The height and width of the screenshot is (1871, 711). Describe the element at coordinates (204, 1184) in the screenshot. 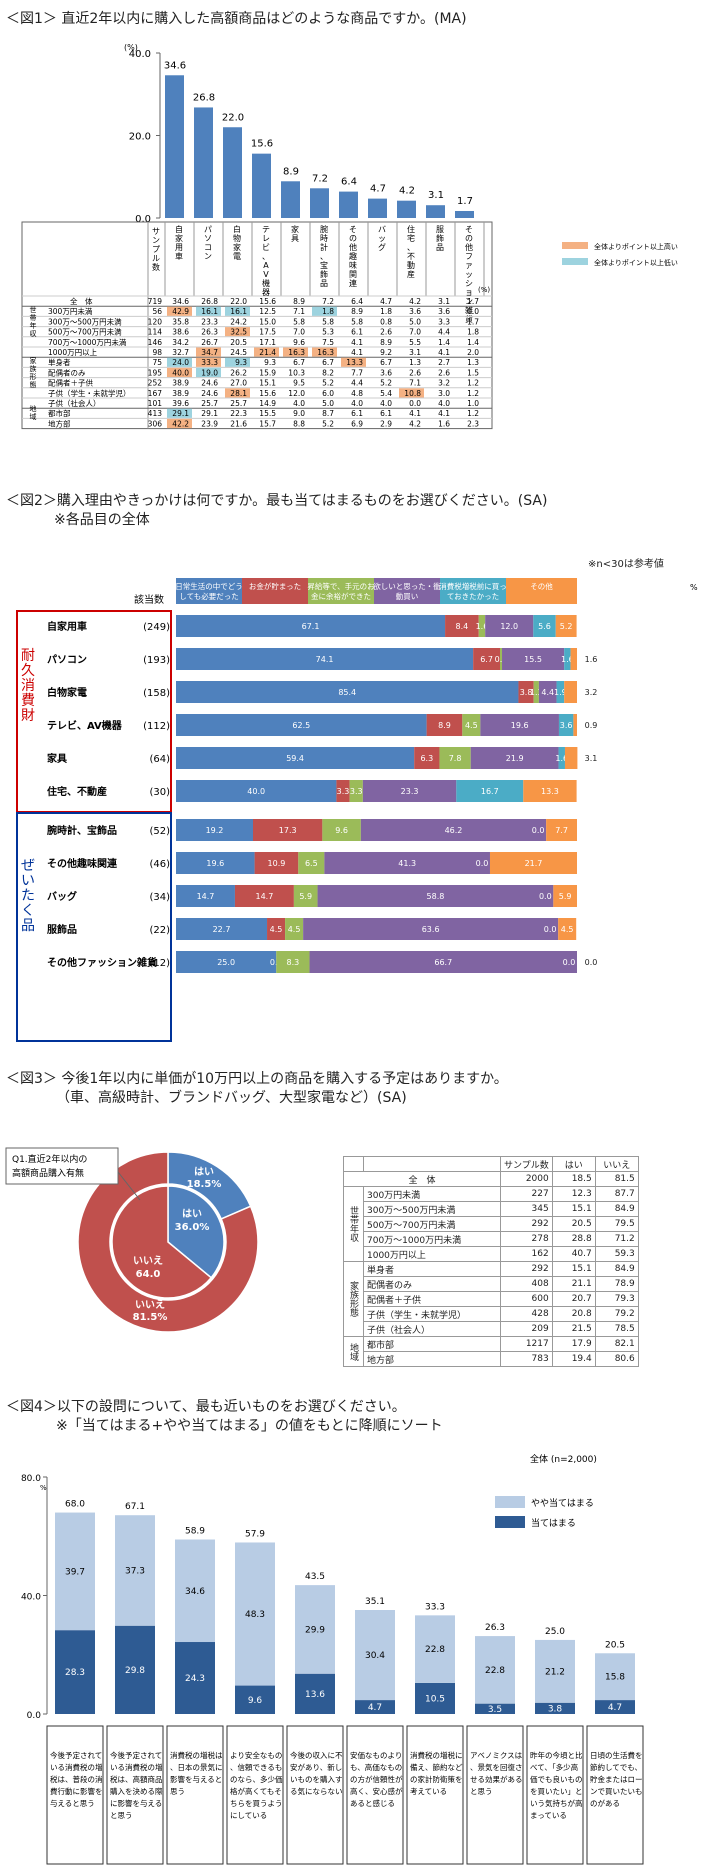

I see `fig3-outer-label: 18.5%` at that location.